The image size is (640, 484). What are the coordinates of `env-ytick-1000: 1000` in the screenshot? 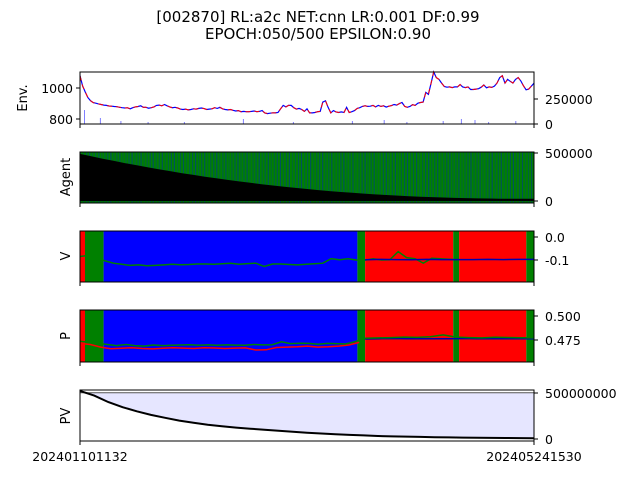 It's located at (57, 88).